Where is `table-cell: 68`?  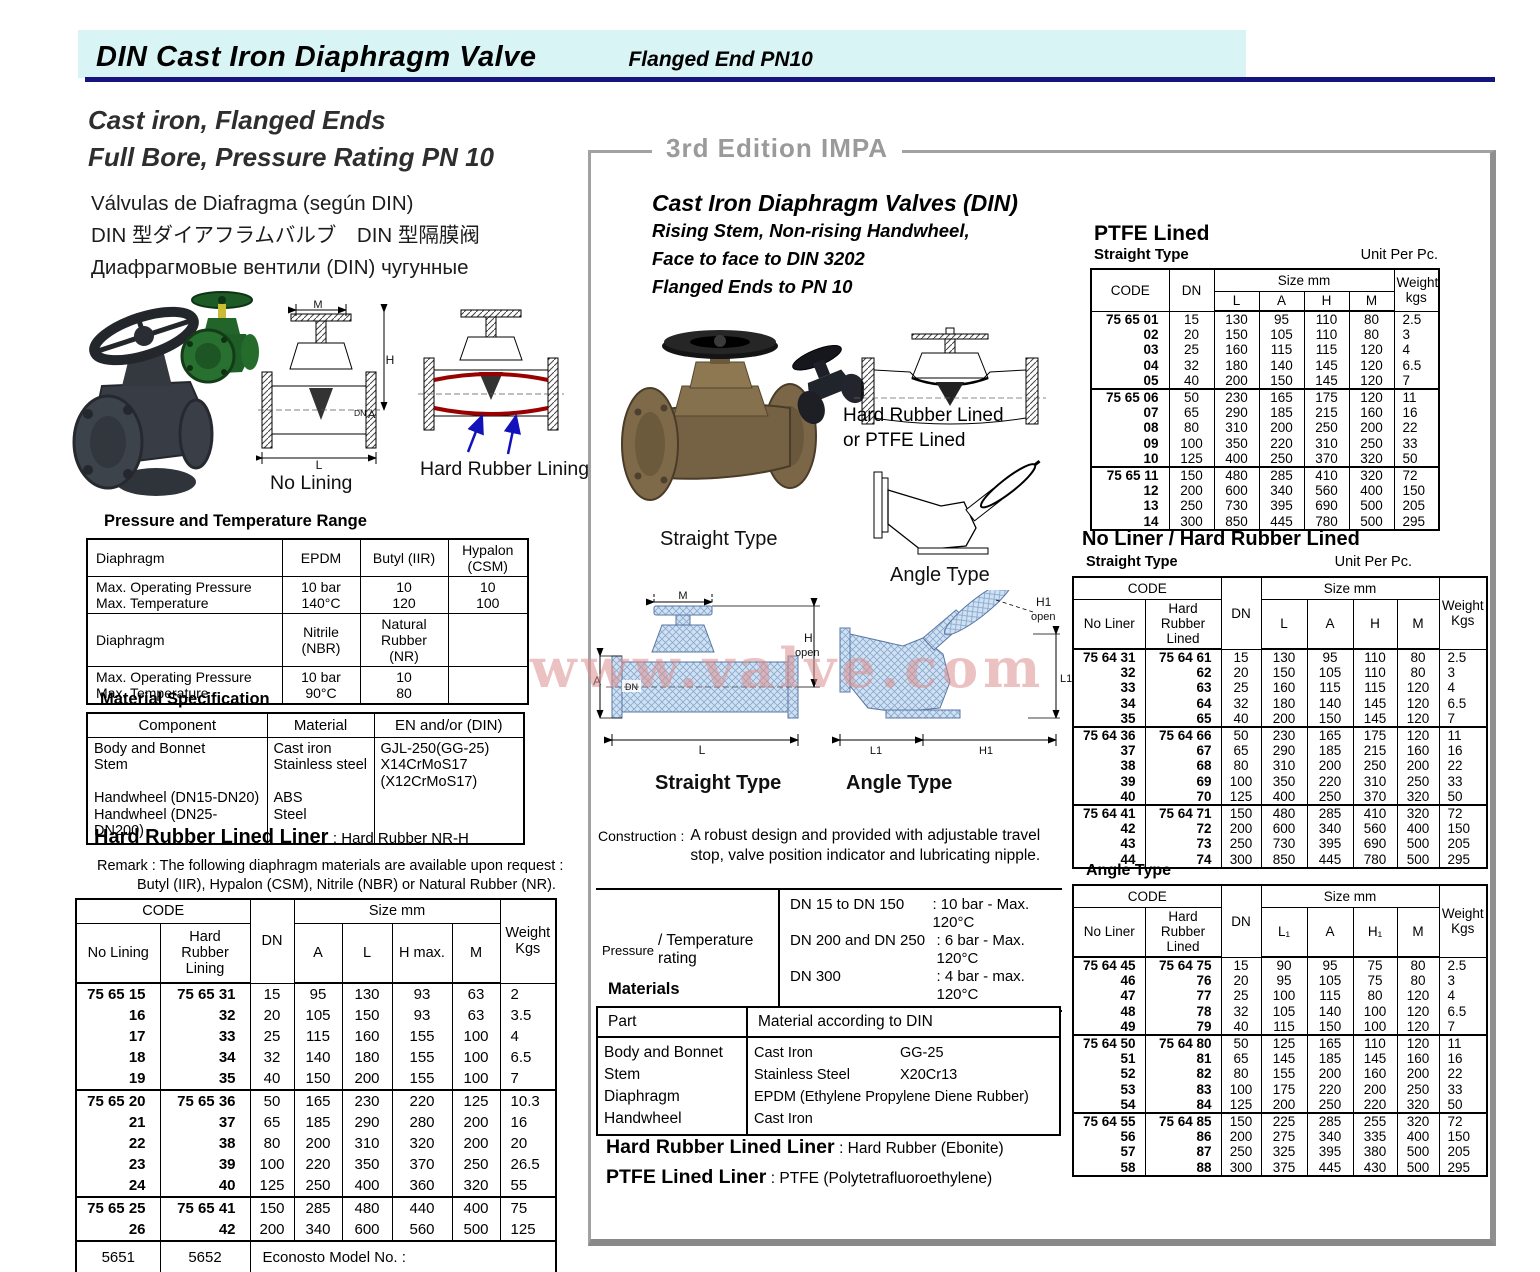 table-cell: 68 is located at coordinates (1183, 766).